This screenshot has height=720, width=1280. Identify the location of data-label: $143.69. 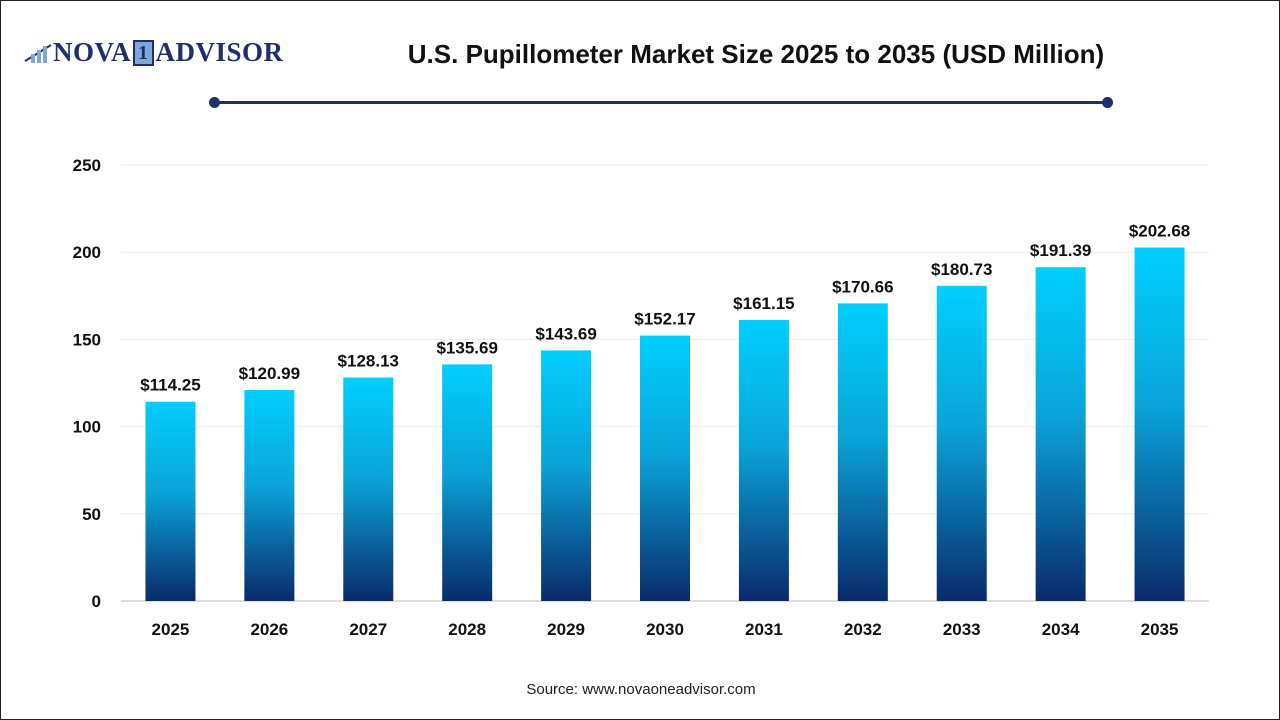
(565, 333).